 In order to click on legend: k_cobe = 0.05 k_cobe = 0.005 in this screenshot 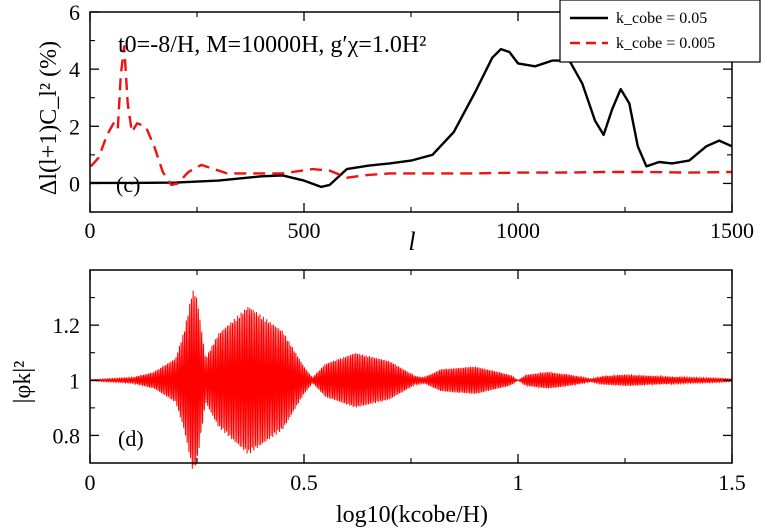, I will do `click(660, 31)`.